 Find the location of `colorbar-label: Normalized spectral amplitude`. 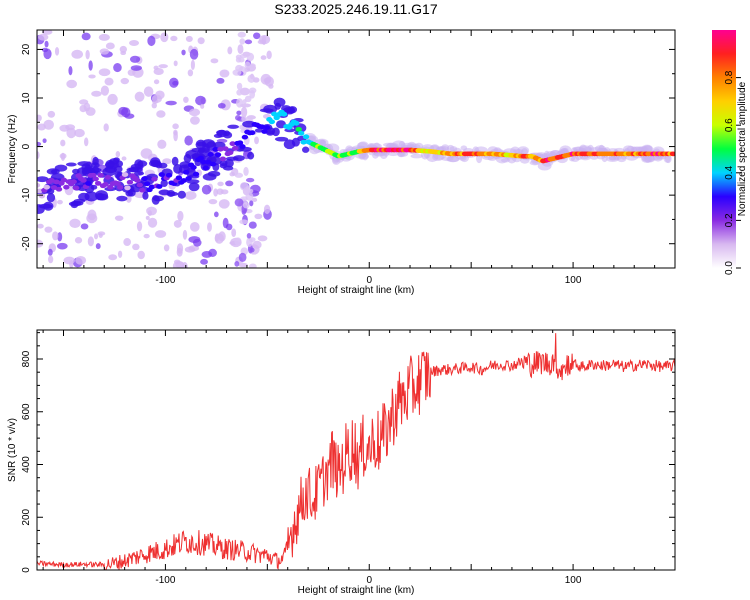

colorbar-label: Normalized spectral amplitude is located at coordinates (742, 148).